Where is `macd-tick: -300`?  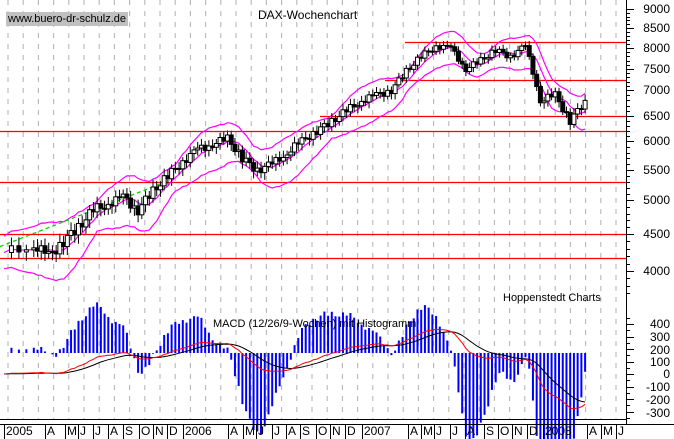 macd-tick: -300 is located at coordinates (657, 413).